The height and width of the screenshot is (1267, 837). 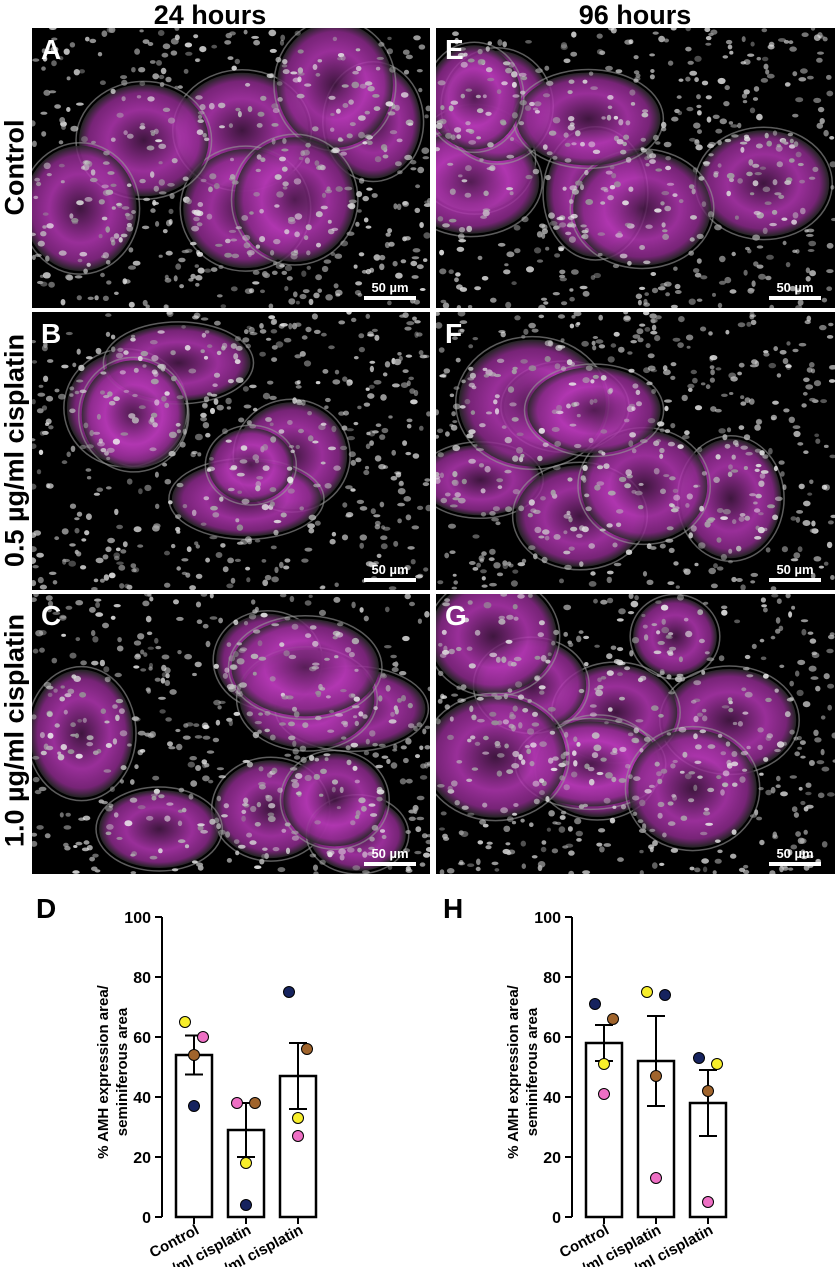 What do you see at coordinates (15, 167) in the screenshot?
I see `row-label-control: Control` at bounding box center [15, 167].